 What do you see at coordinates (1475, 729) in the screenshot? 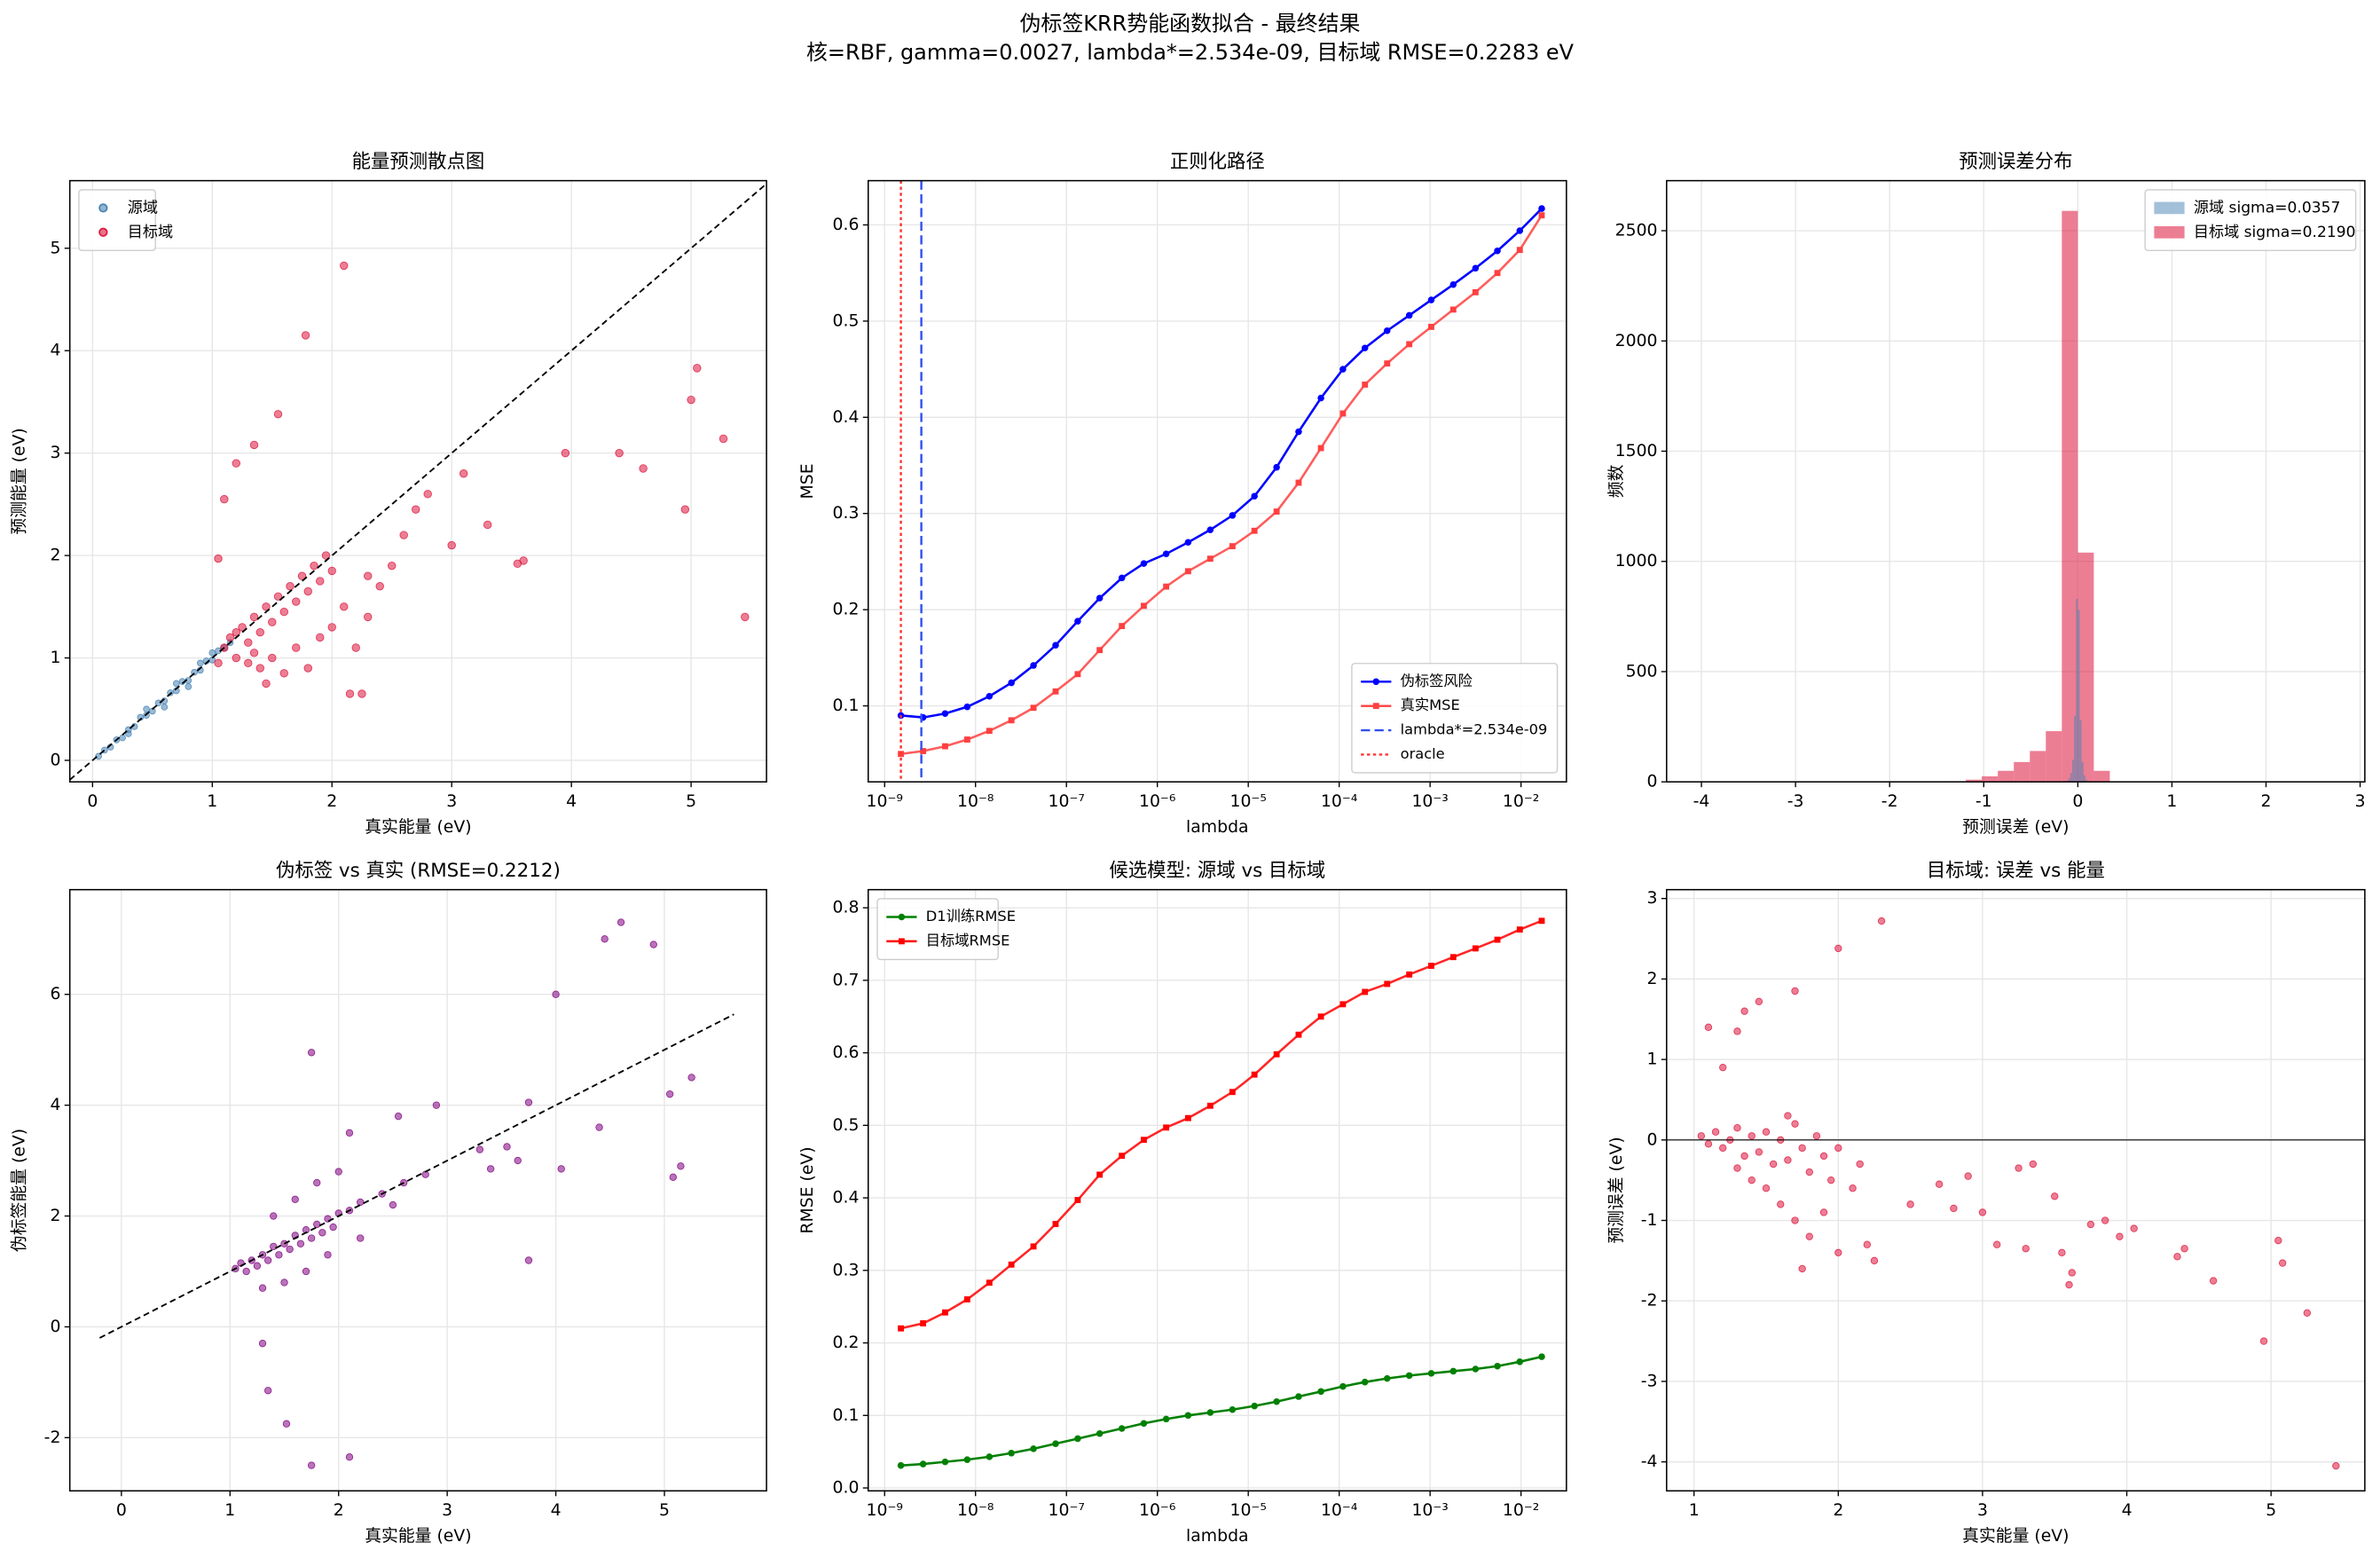
I see `legend-label: lambda*=2.534e-09` at bounding box center [1475, 729].